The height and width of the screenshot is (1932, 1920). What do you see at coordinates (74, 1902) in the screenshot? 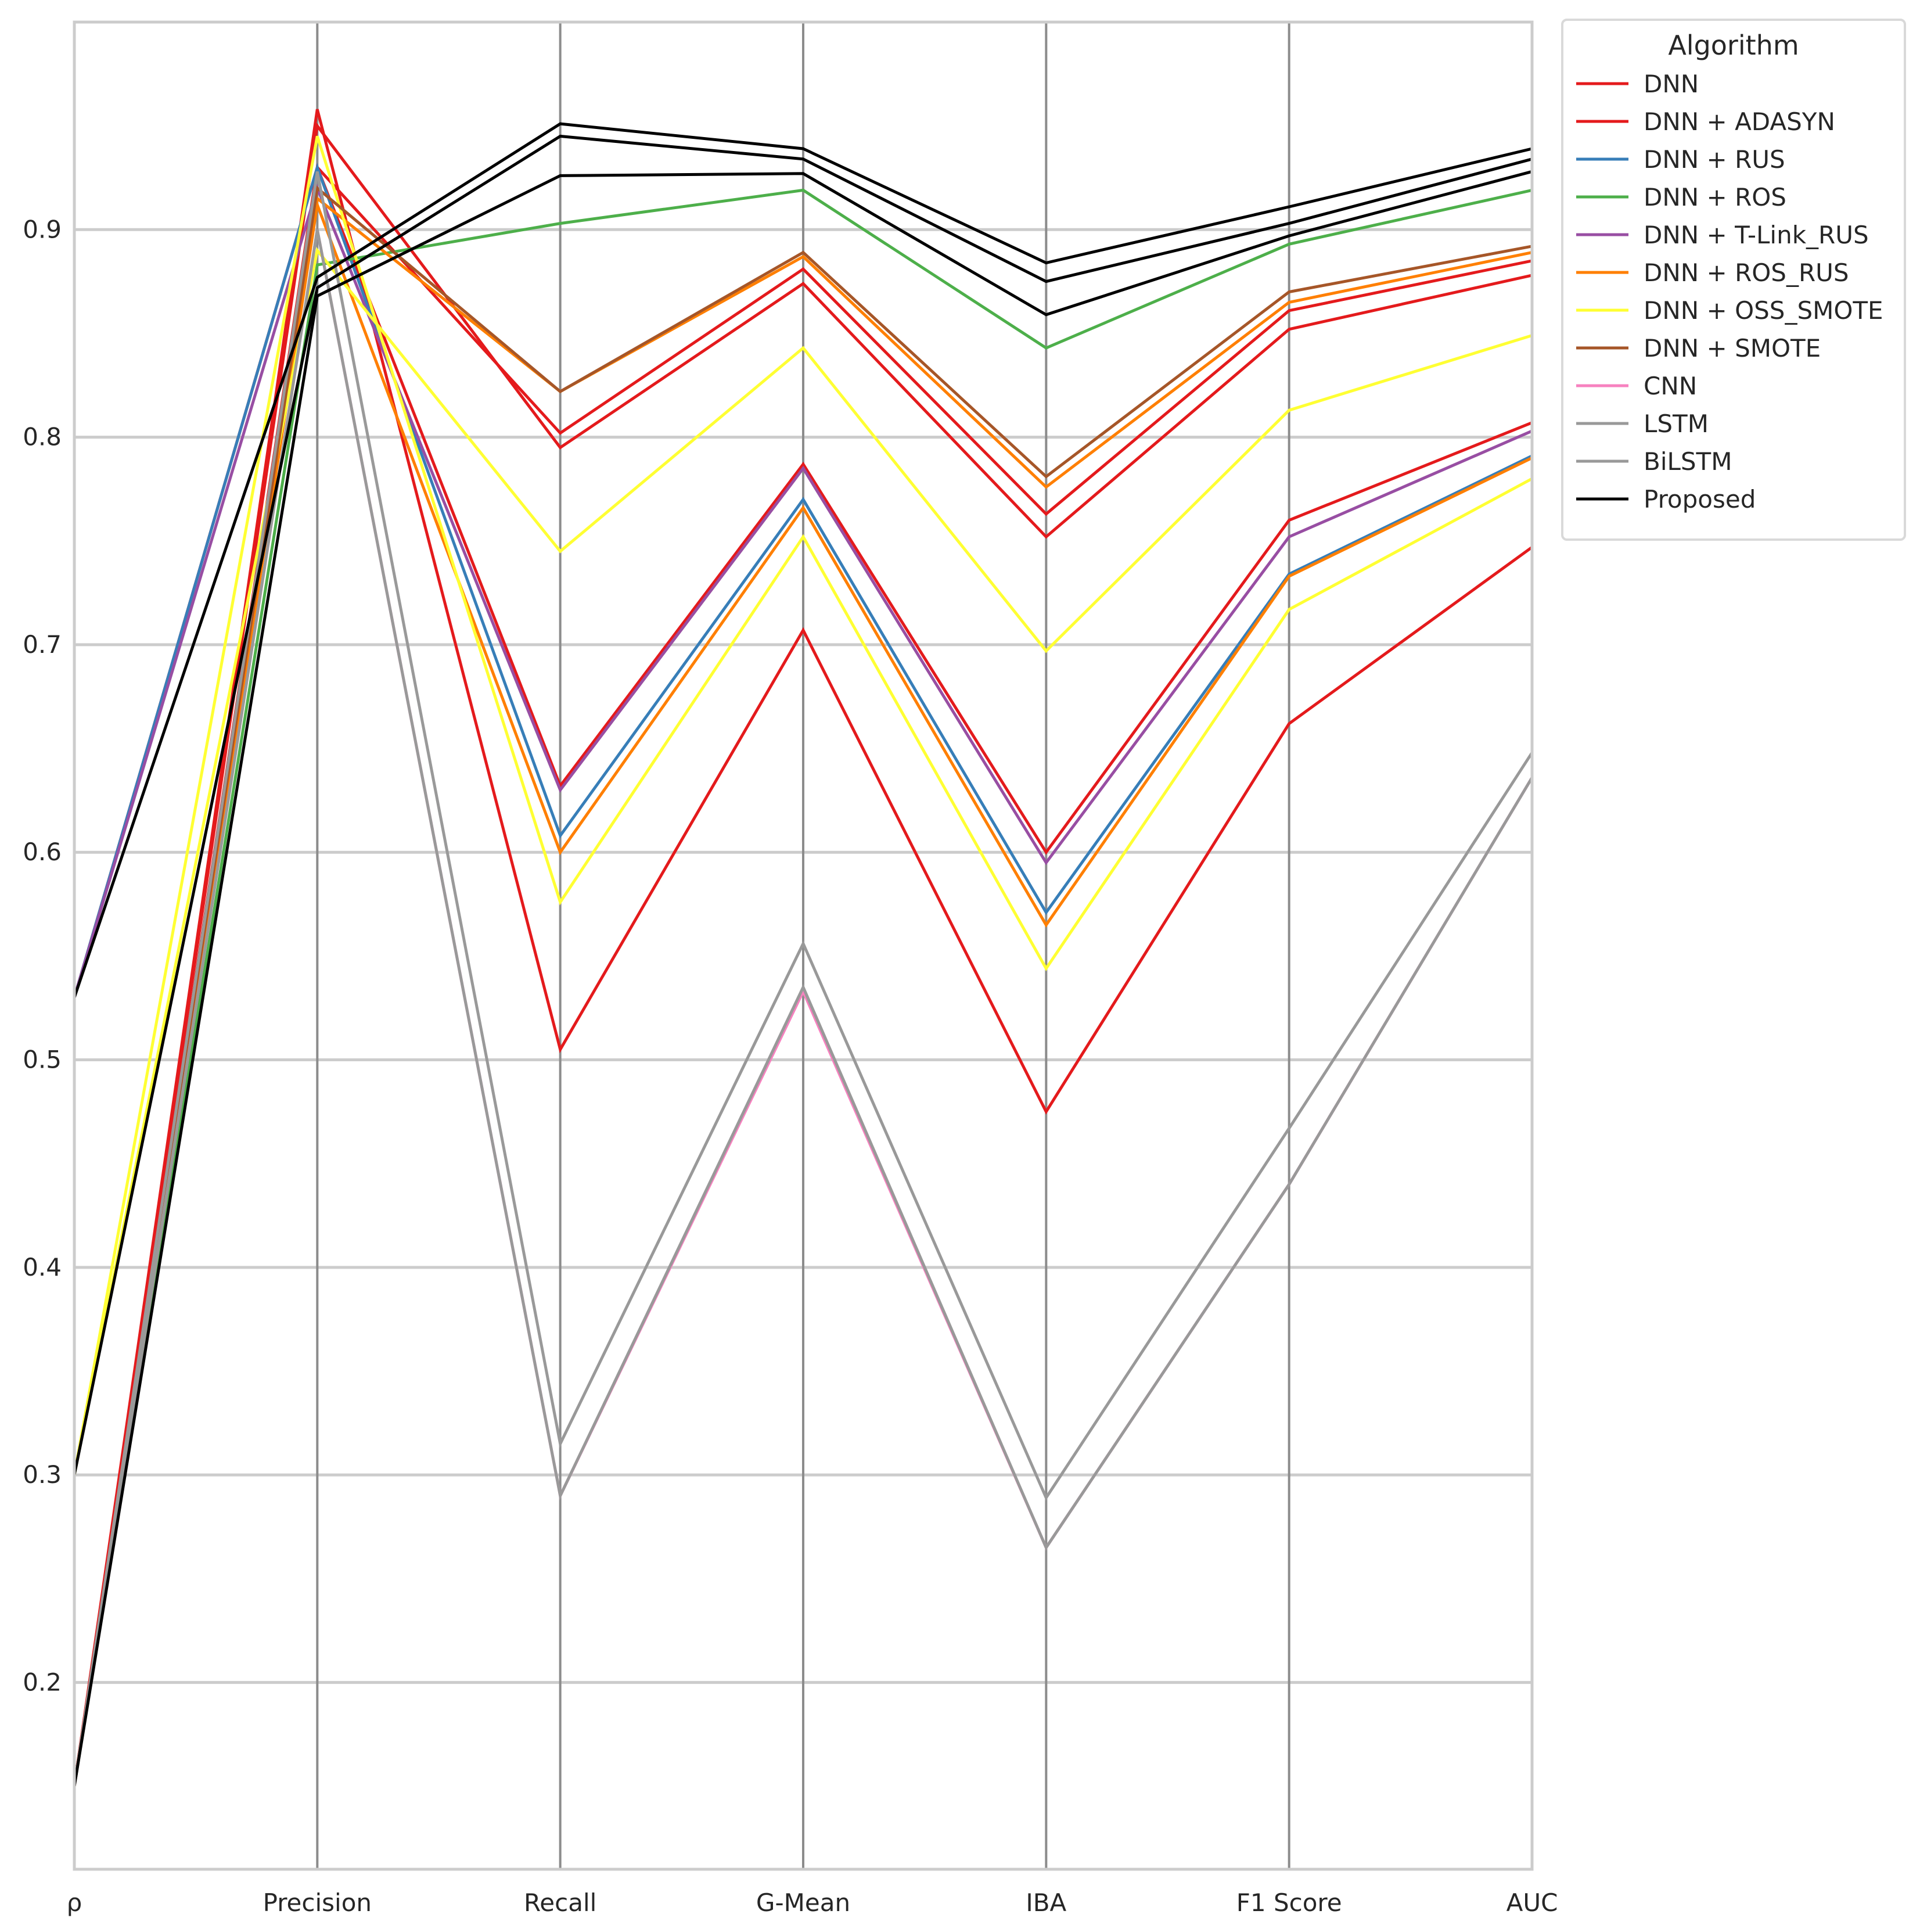
I see `x-tick-label: ρ` at bounding box center [74, 1902].